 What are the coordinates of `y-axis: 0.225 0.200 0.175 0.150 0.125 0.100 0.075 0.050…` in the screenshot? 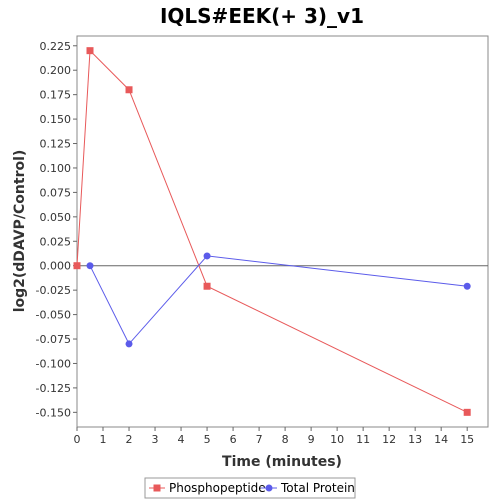 It's located at (56, 229).